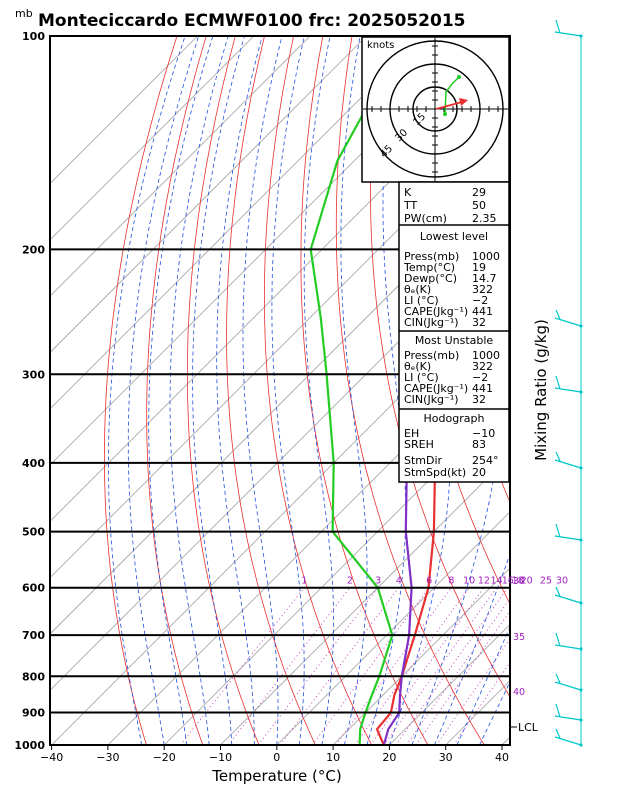 This screenshot has height=800, width=618. What do you see at coordinates (497, 581) in the screenshot?
I see `mixing-ratio-label: 14` at bounding box center [497, 581].